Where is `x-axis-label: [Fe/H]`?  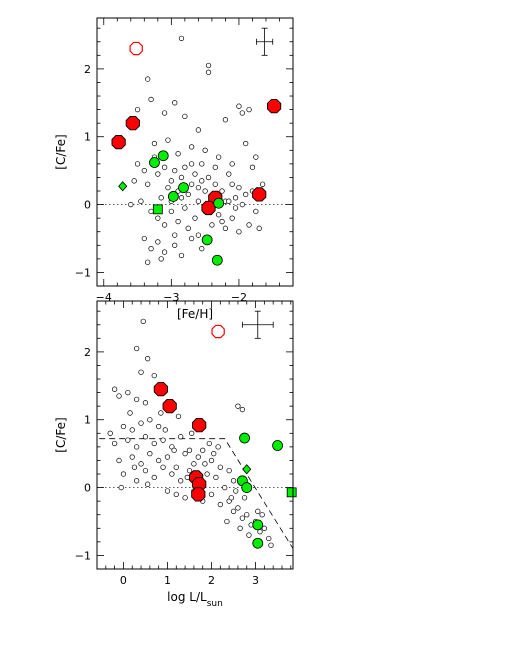
x-axis-label: [Fe/H] is located at coordinates (195, 314).